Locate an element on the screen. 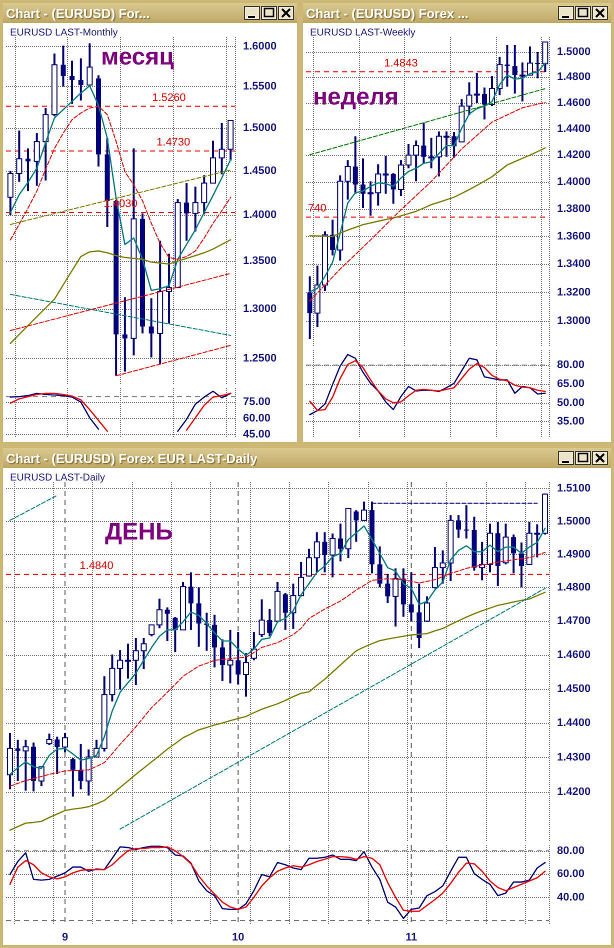 This screenshot has width=614, height=948. y-tick-label: 1.2500 is located at coordinates (260, 358).